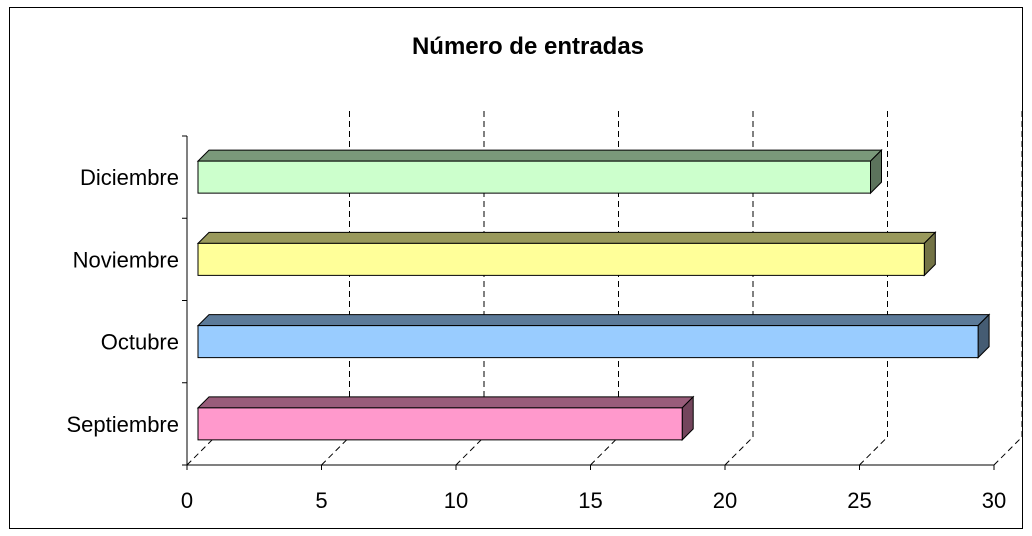 The width and height of the screenshot is (1032, 536). Describe the element at coordinates (725, 500) in the screenshot. I see `x-tick-label: 20` at that location.